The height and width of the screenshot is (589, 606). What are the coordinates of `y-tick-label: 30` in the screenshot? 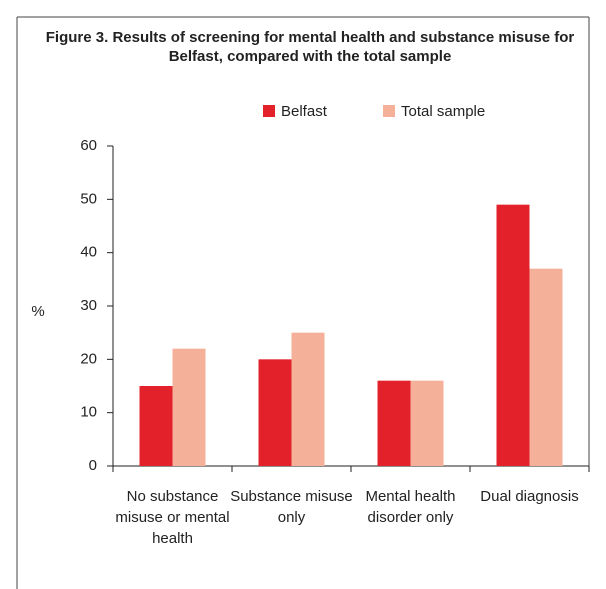 It's located at (88, 305).